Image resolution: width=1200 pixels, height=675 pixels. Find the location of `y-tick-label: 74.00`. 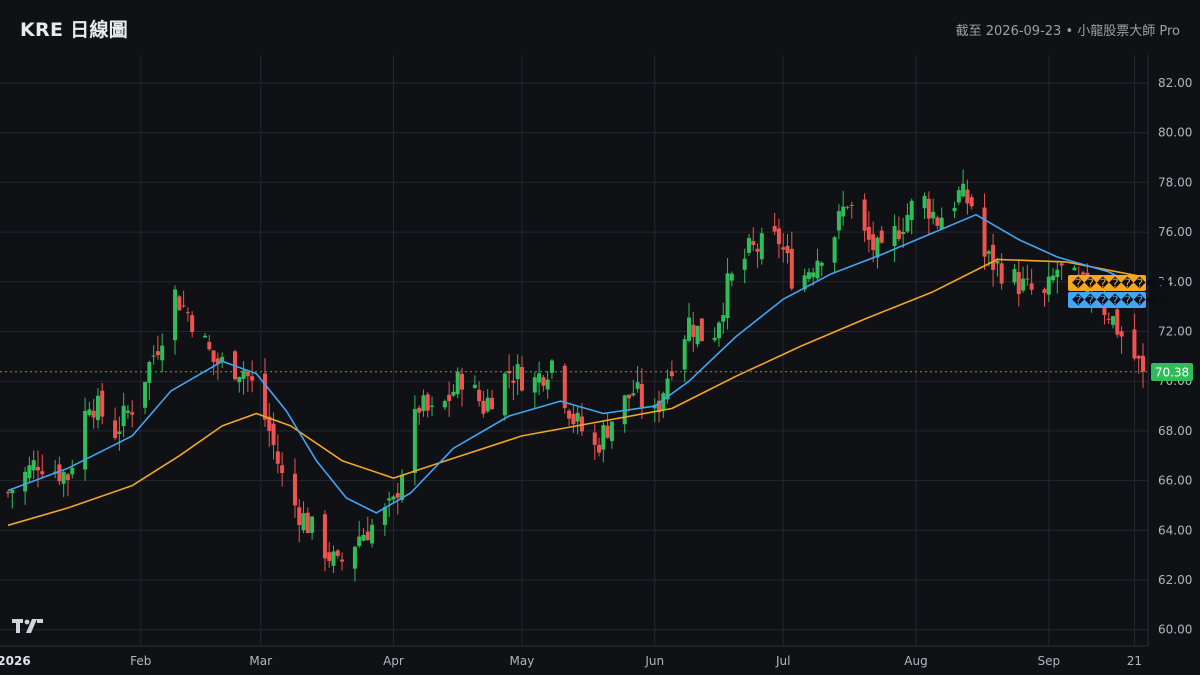

y-tick-label: 74.00 is located at coordinates (1175, 282).